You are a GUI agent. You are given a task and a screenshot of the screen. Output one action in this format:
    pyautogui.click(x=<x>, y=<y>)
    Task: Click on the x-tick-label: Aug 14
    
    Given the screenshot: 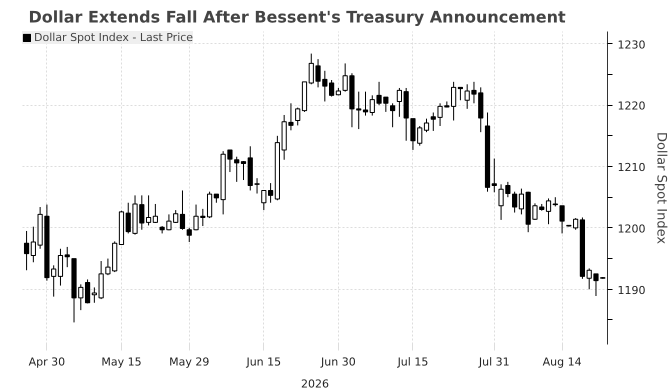 What is the action you would take?
    pyautogui.click(x=562, y=362)
    